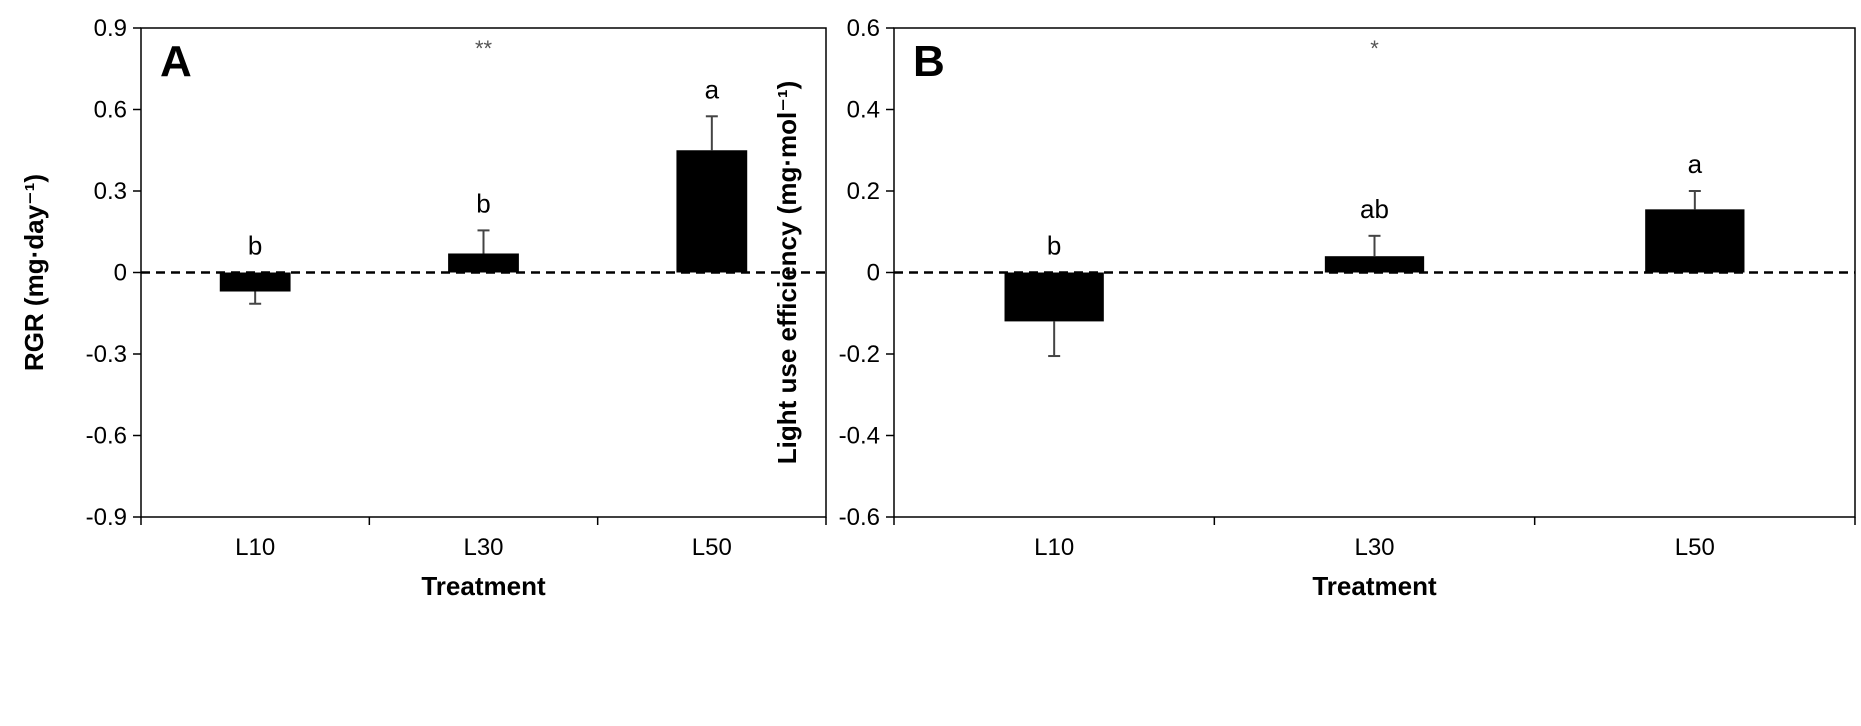 The image size is (1861, 726). What do you see at coordinates (787, 273) in the screenshot?
I see `y-axis-title: Light use efficiency (mg·mol⁻¹)` at bounding box center [787, 273].